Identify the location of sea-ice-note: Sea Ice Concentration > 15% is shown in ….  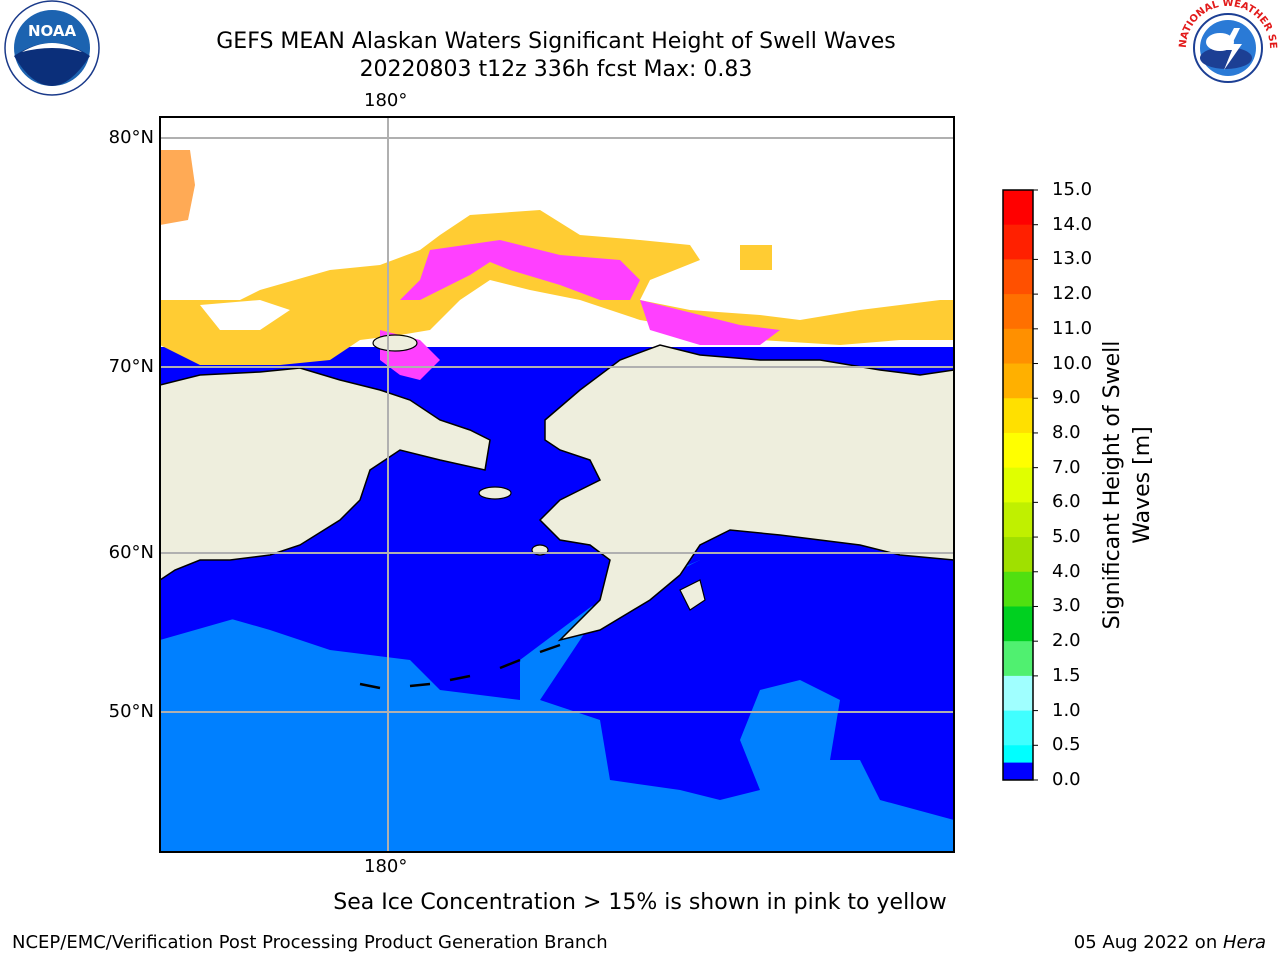
(640, 902).